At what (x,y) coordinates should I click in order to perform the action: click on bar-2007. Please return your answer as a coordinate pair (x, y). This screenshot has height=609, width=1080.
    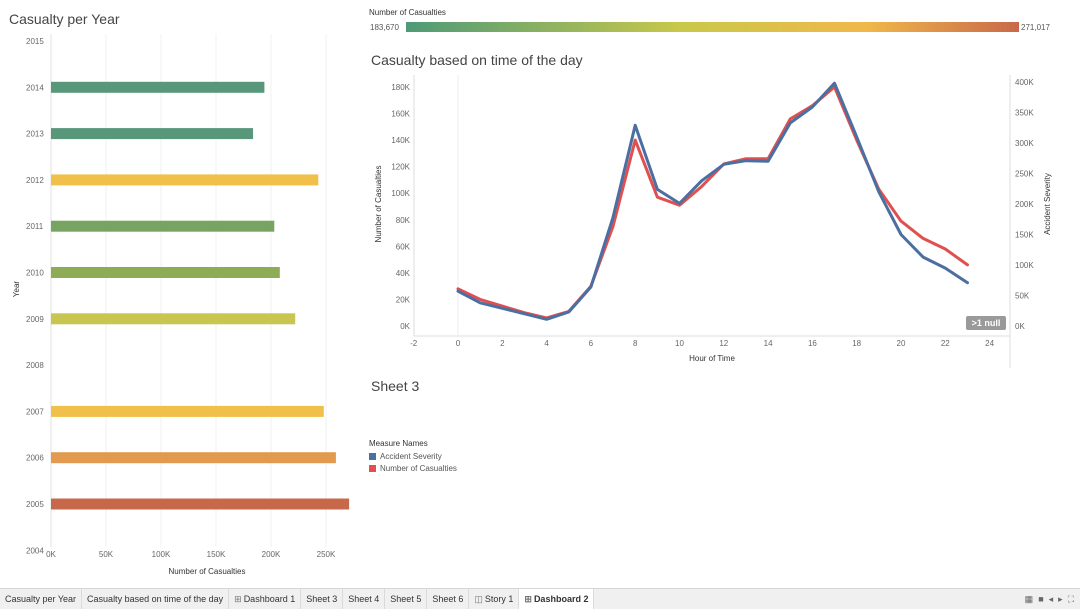
    Looking at the image, I should click on (187, 411).